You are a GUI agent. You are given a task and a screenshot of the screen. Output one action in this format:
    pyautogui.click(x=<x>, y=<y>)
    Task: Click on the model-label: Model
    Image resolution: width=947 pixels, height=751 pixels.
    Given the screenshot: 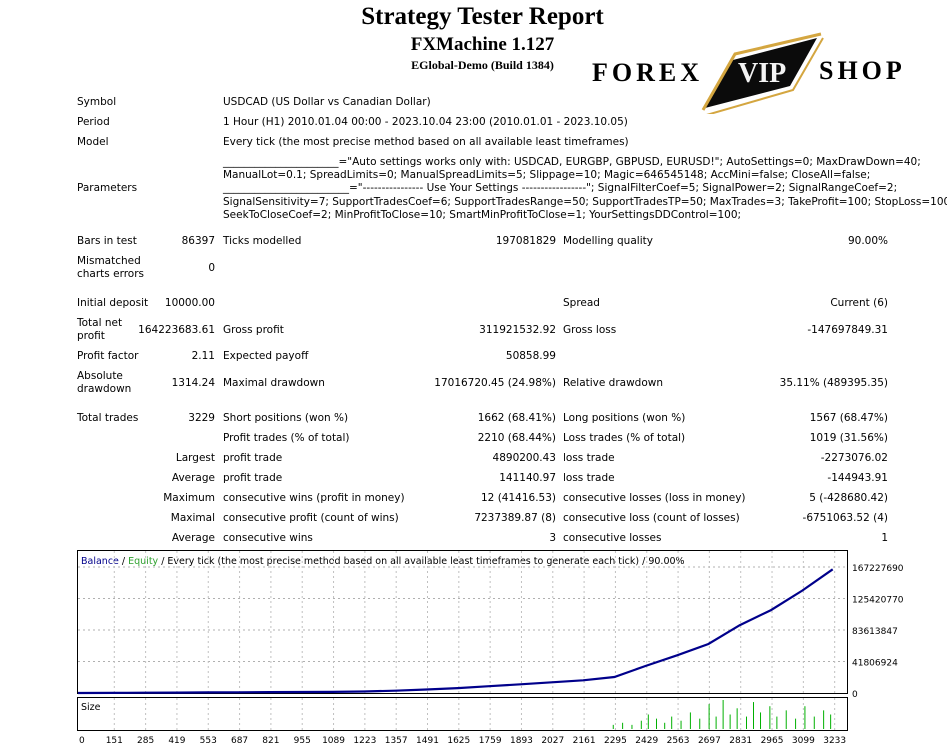 What is the action you would take?
    pyautogui.click(x=93, y=142)
    